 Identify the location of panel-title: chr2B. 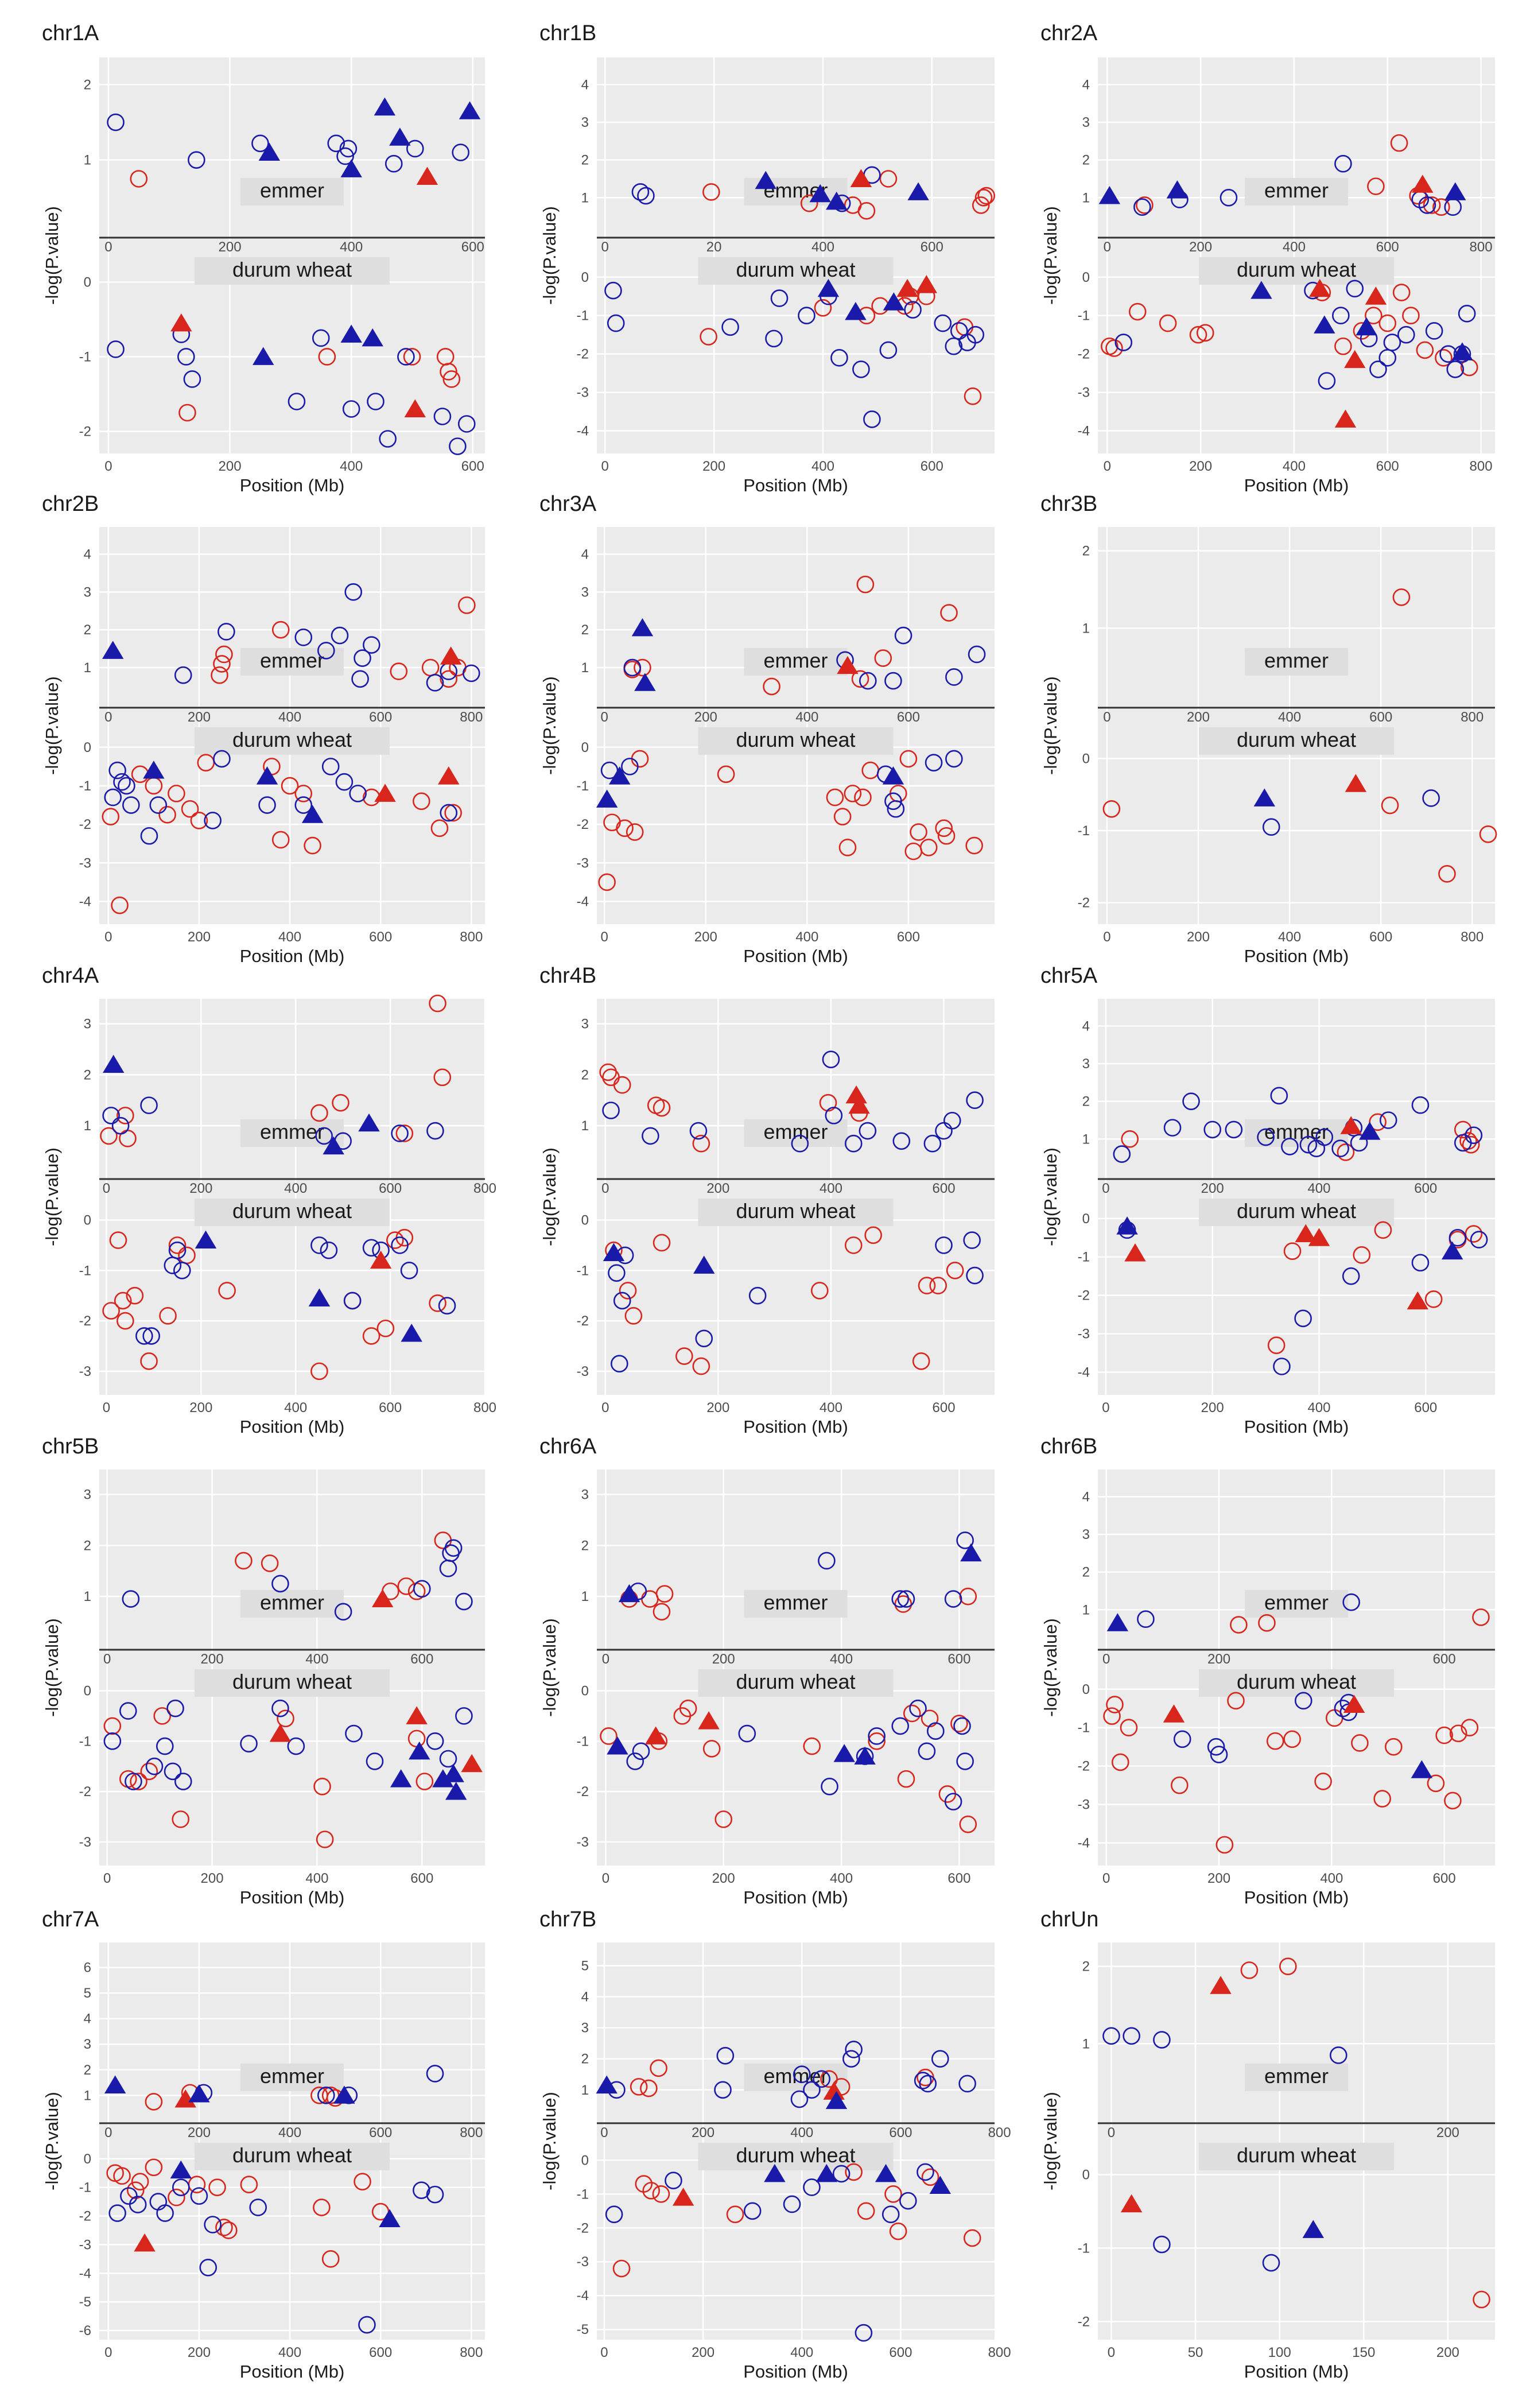
(70, 504).